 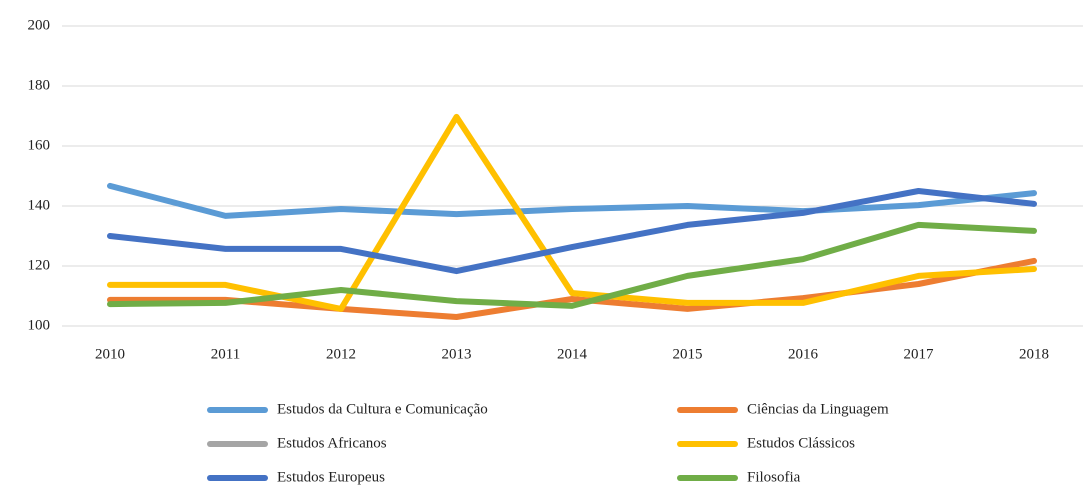 What do you see at coordinates (688, 354) in the screenshot?
I see `x-tick-label: 2015` at bounding box center [688, 354].